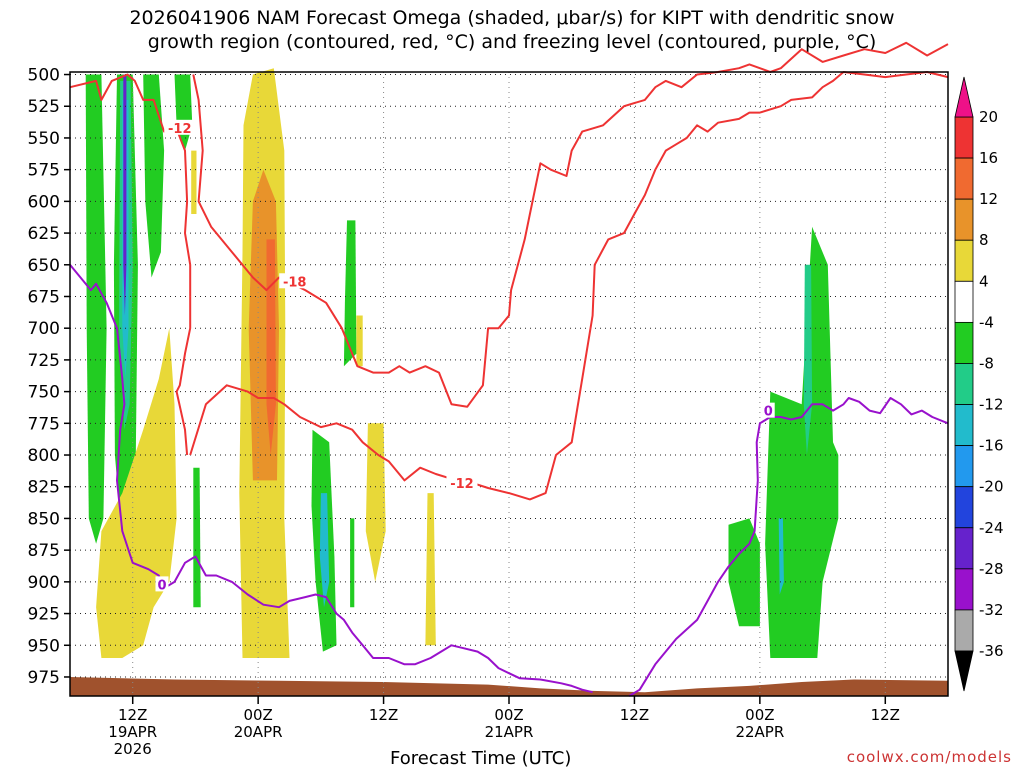 This screenshot has height=769, width=1024. Describe the element at coordinates (44, 202) in the screenshot. I see `y-tick-label: 600` at that location.